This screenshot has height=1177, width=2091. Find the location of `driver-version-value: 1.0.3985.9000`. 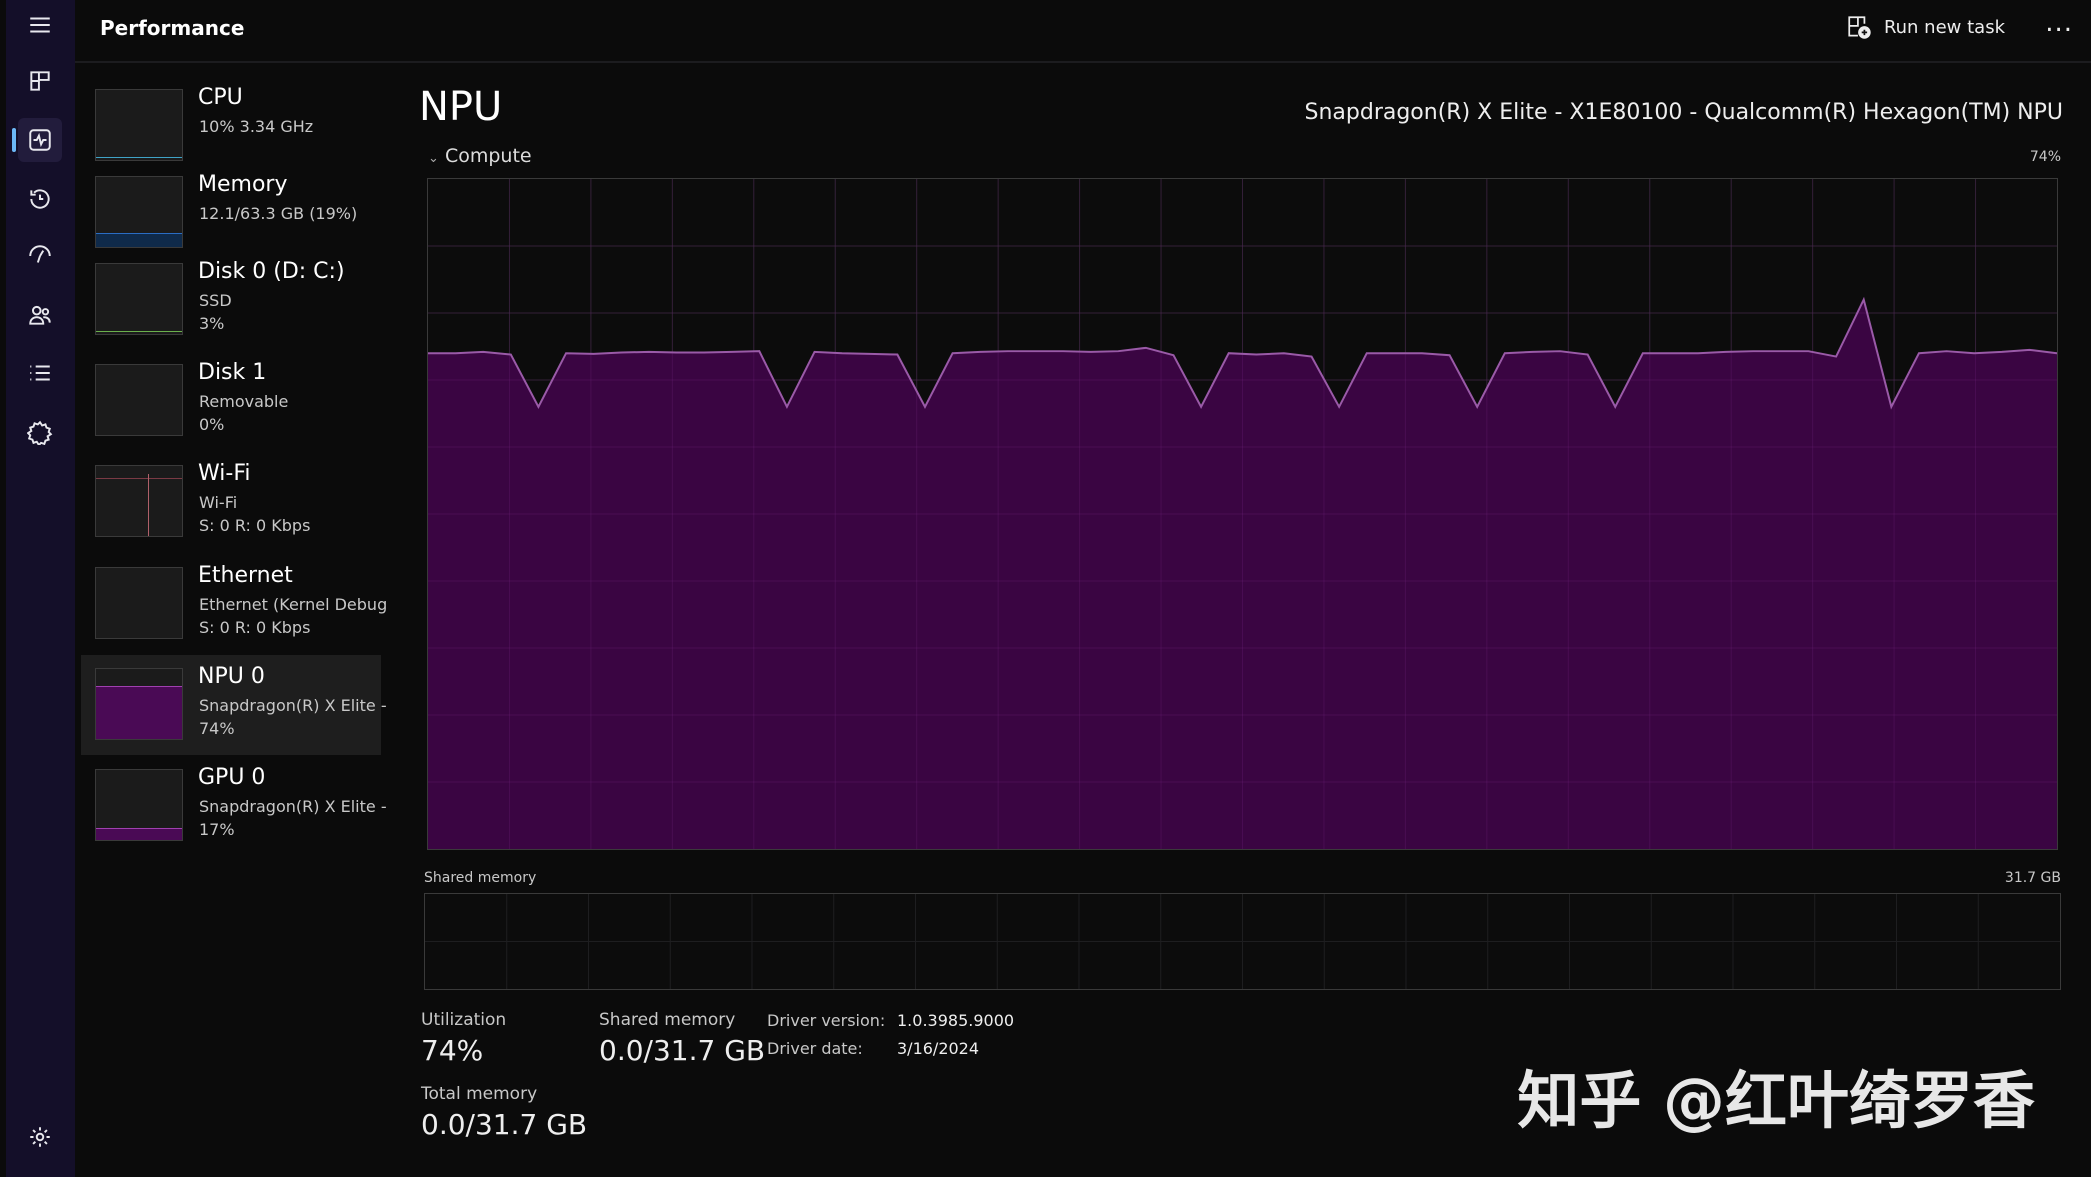

driver-version-value: 1.0.3985.9000 is located at coordinates (956, 1020).